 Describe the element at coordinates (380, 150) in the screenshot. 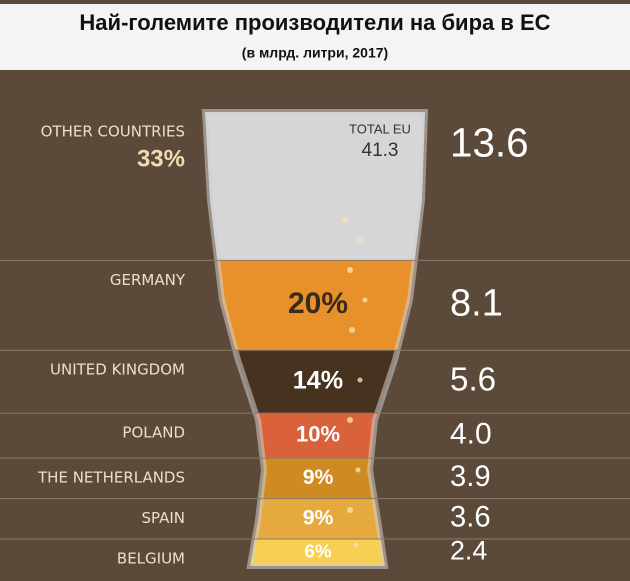

I see `total-value: 41.3` at that location.